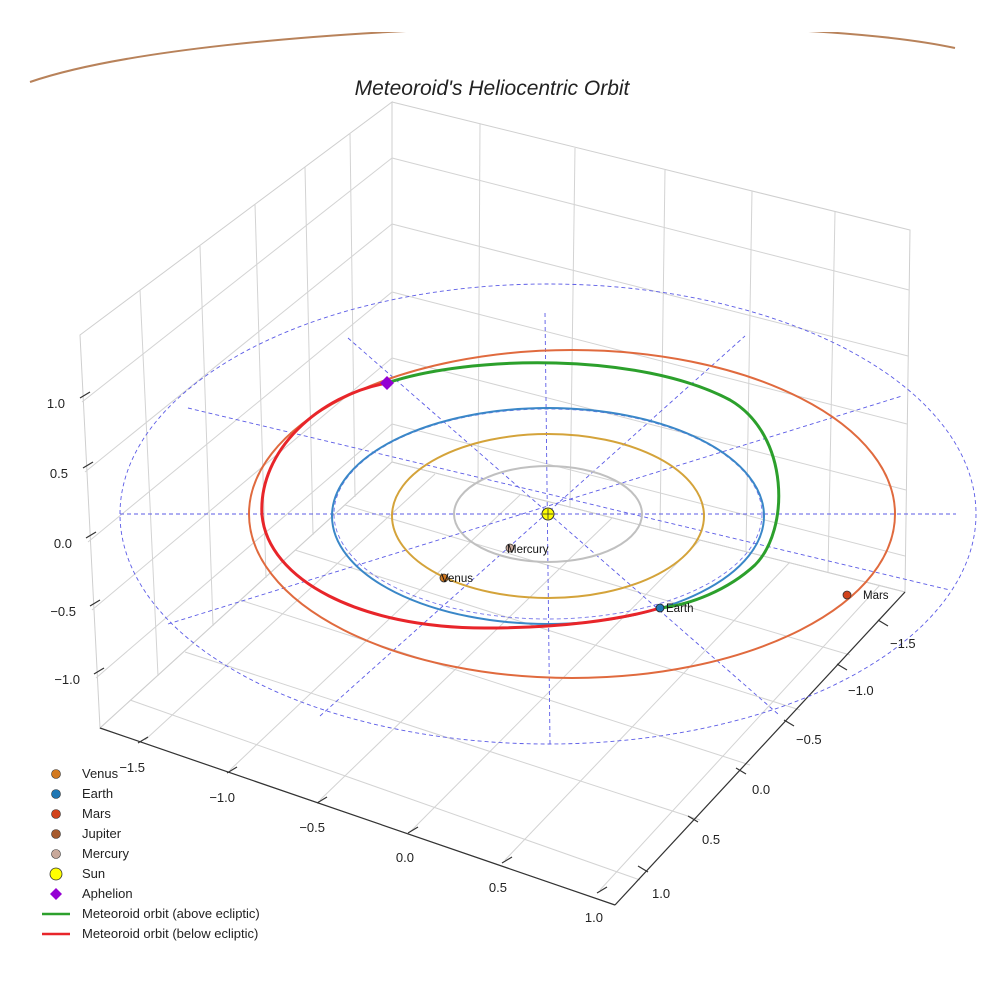  Describe the element at coordinates (680, 609) in the screenshot. I see `label-earth: Earth` at that location.